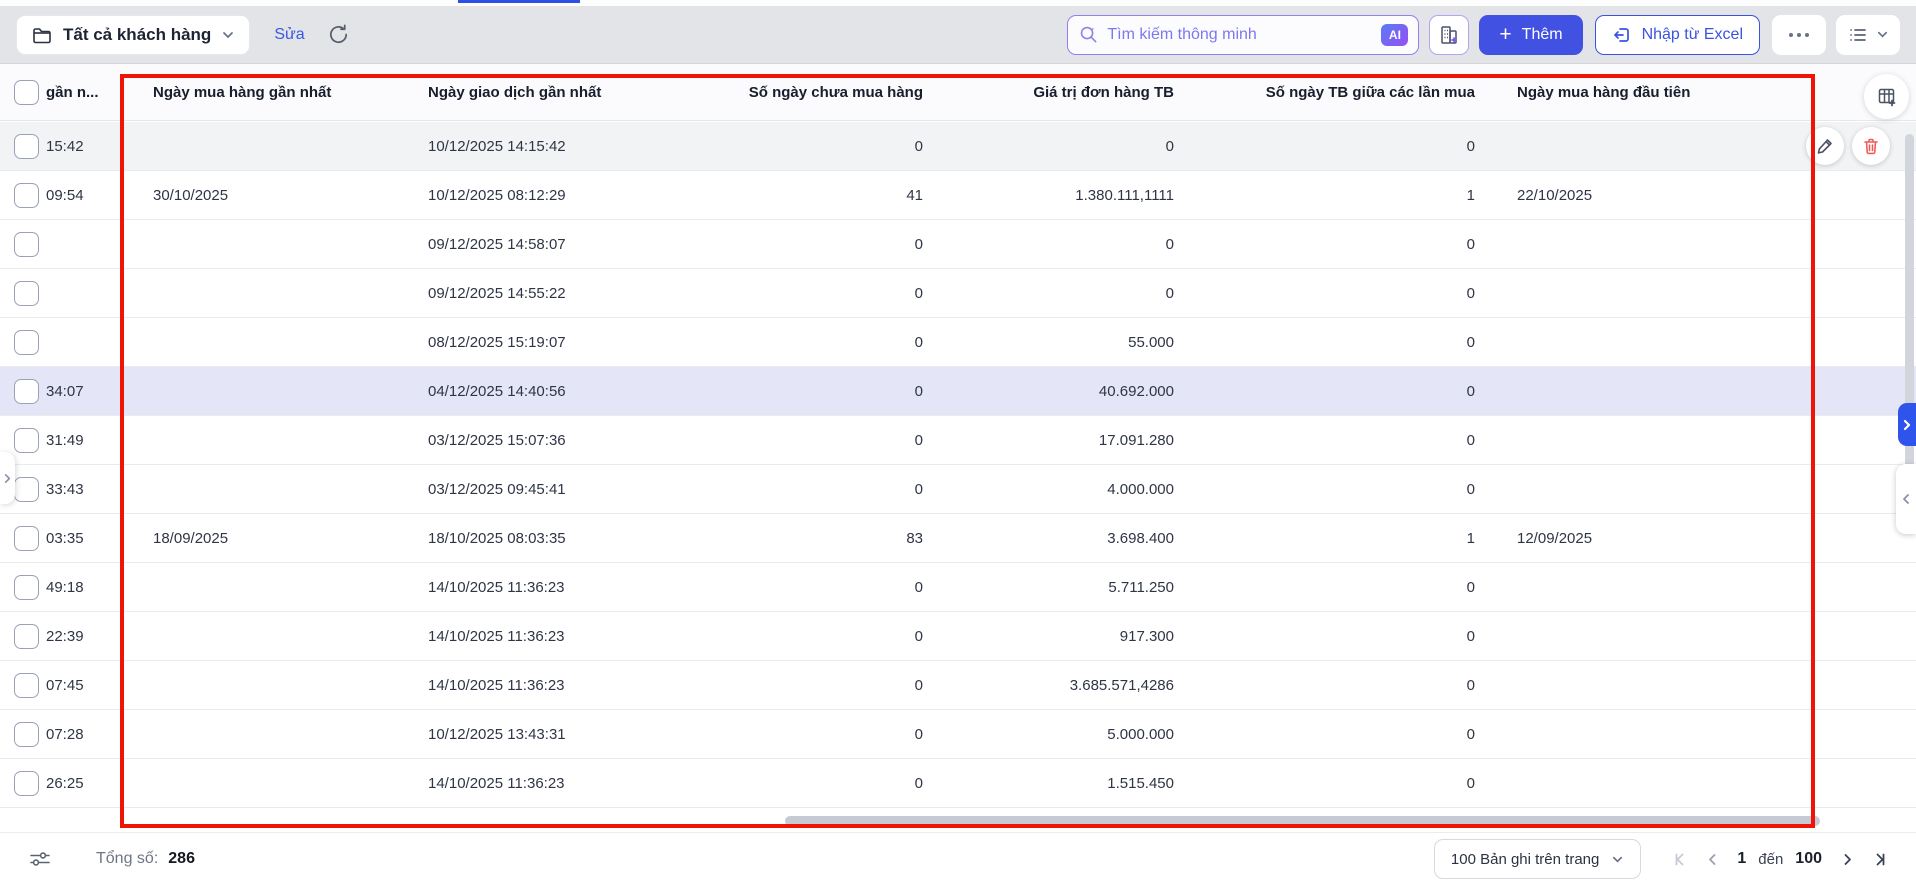 This screenshot has height=885, width=1916. I want to click on table-row: 15:42 10/12/2025 14:15:42 0 0 0, so click(958, 146).